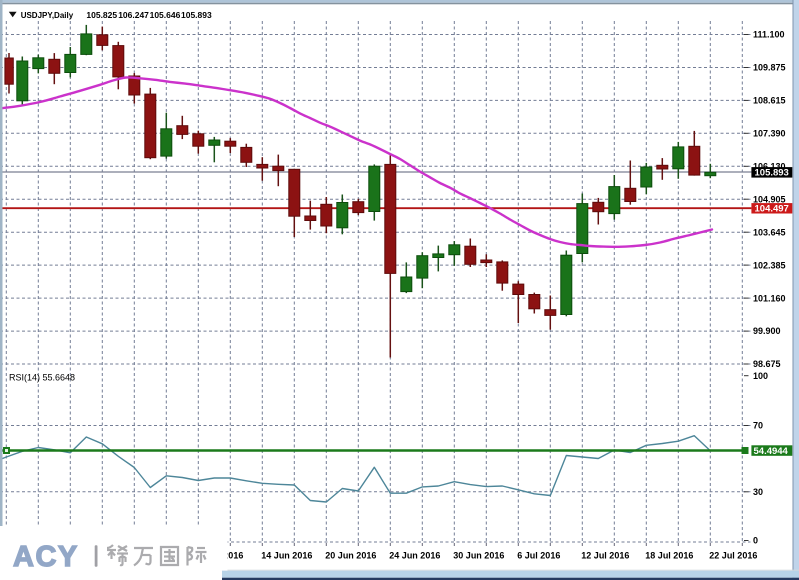  Describe the element at coordinates (755, 541) in the screenshot. I see `svg-text: 0` at that location.